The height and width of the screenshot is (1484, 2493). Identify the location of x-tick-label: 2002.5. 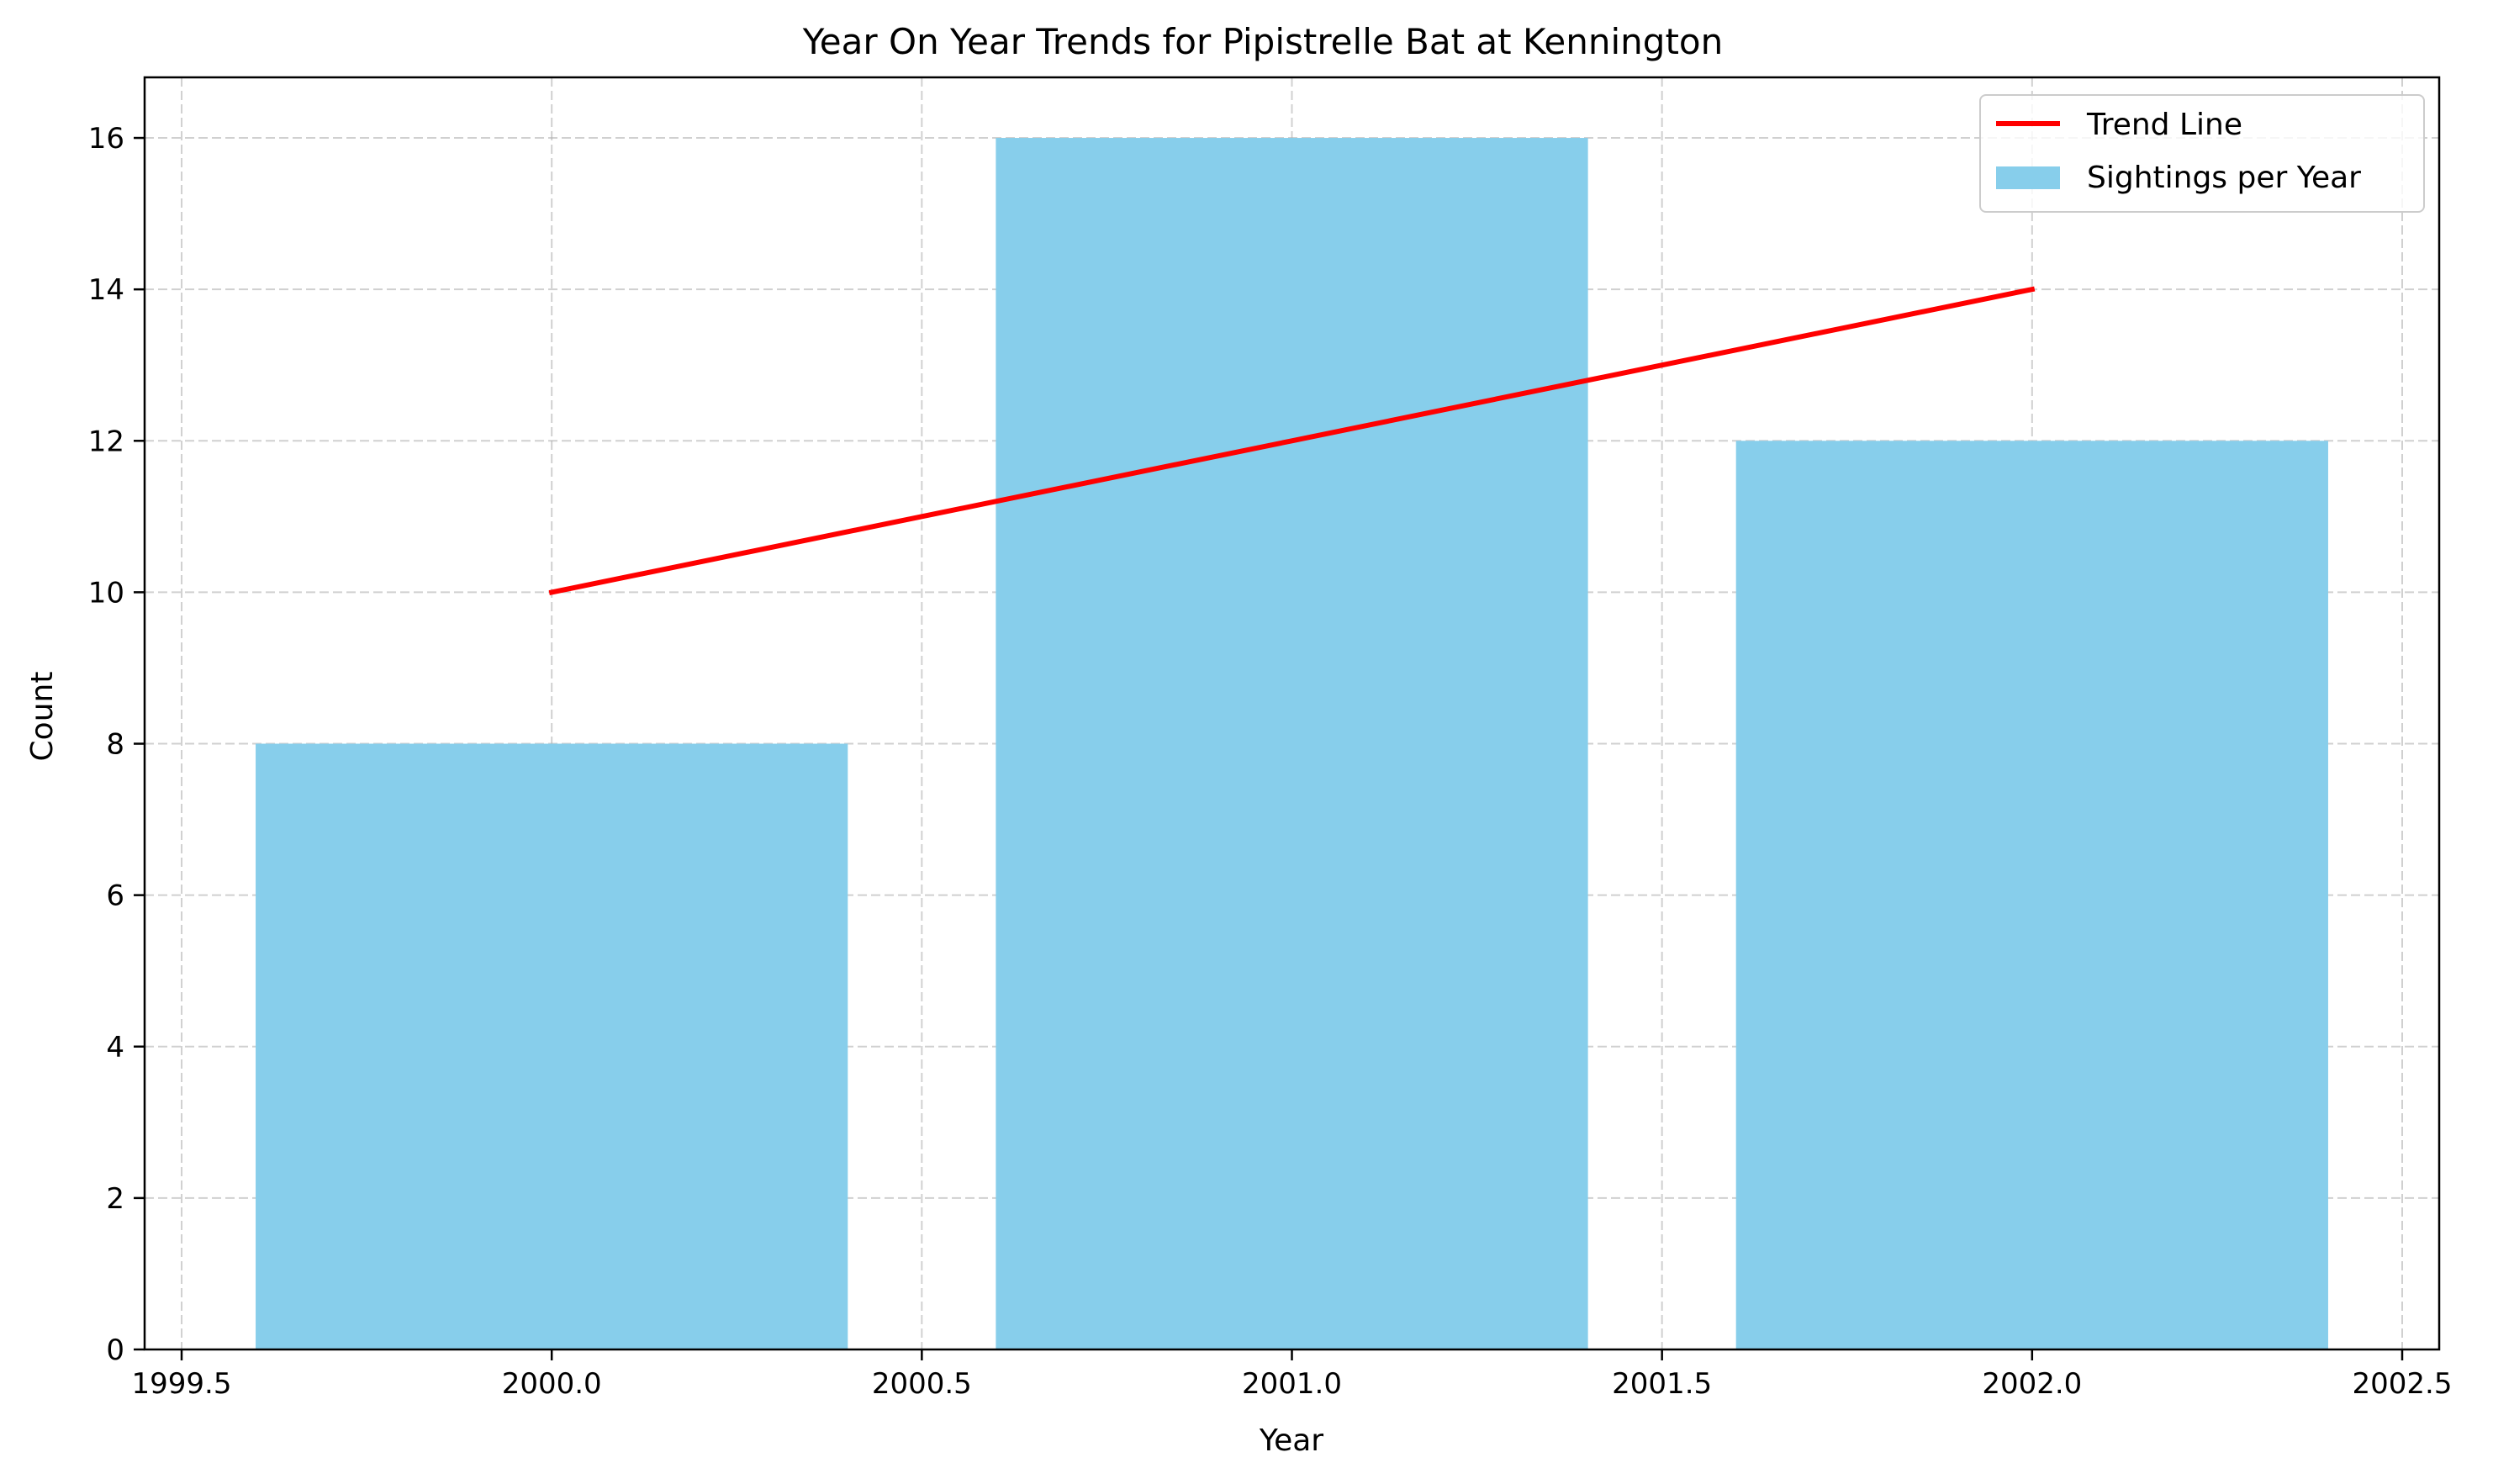
(2402, 1384).